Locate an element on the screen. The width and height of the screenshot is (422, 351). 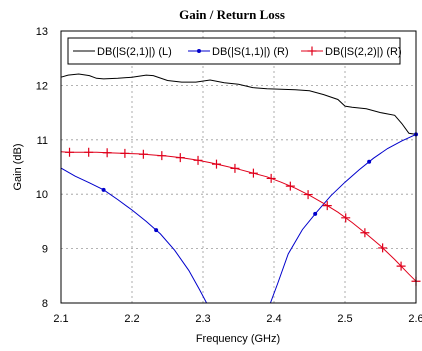
x-tick-label: 2.5 is located at coordinates (344, 319).